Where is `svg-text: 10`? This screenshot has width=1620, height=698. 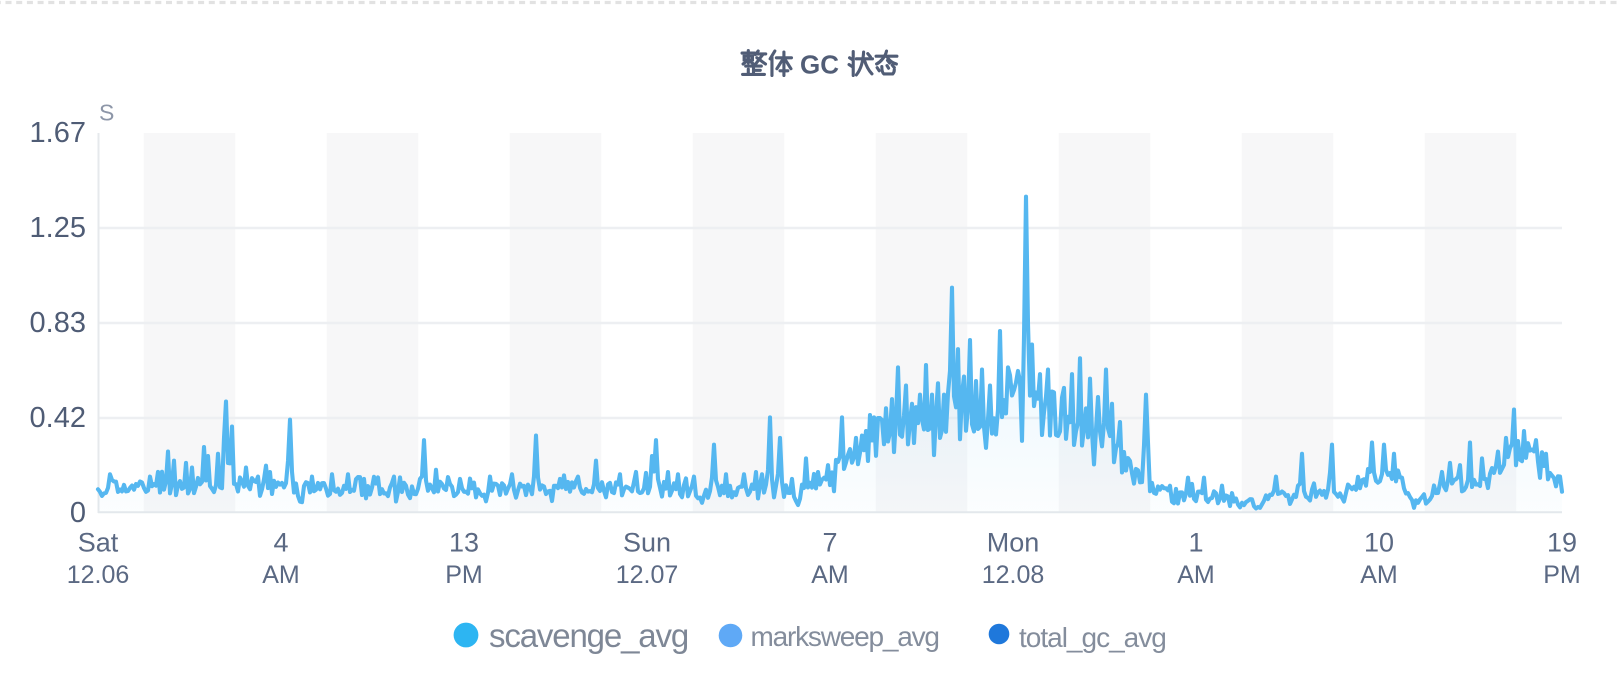
svg-text: 10 is located at coordinates (1379, 543).